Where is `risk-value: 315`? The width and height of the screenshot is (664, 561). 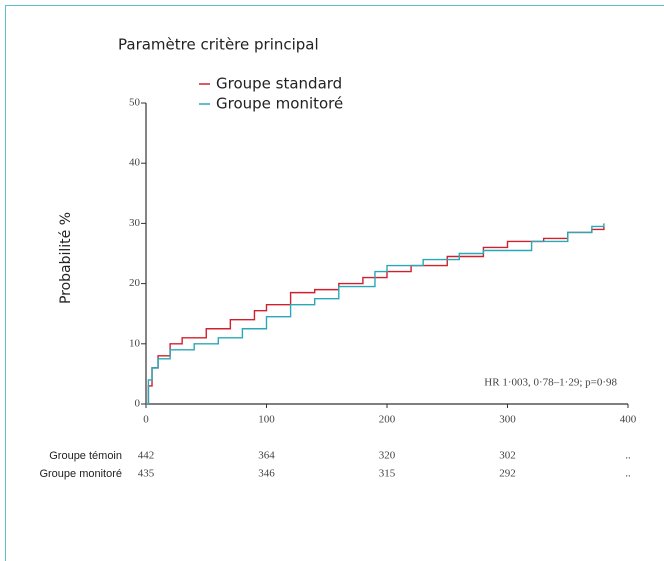
risk-value: 315 is located at coordinates (387, 474).